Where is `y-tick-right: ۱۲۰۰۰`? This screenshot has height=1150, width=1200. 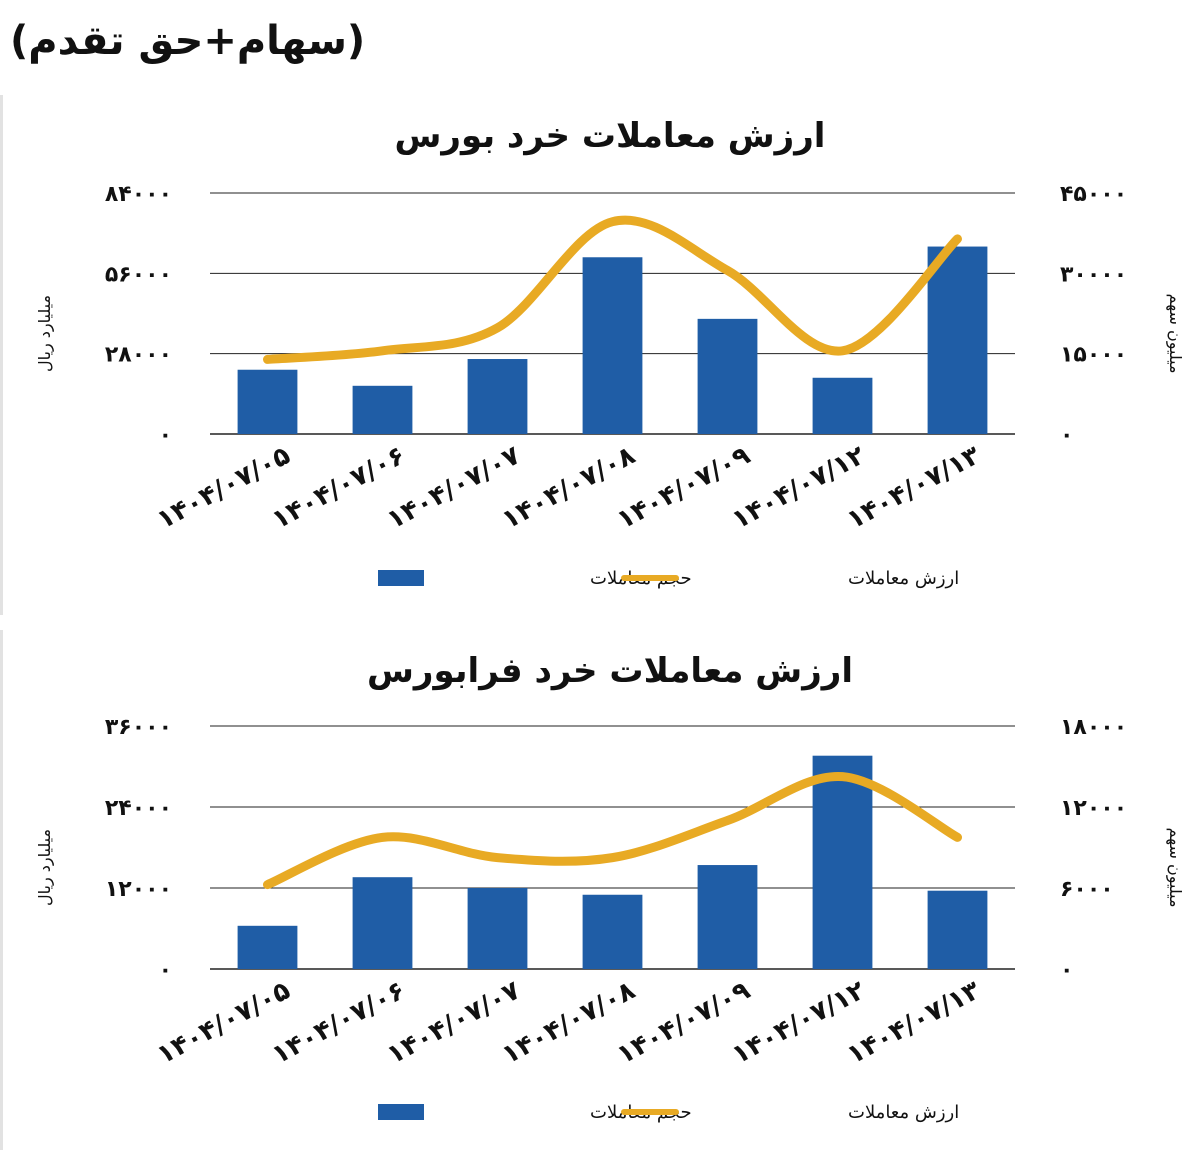 y-tick-right: ۱۲۰۰۰ is located at coordinates (1093, 808).